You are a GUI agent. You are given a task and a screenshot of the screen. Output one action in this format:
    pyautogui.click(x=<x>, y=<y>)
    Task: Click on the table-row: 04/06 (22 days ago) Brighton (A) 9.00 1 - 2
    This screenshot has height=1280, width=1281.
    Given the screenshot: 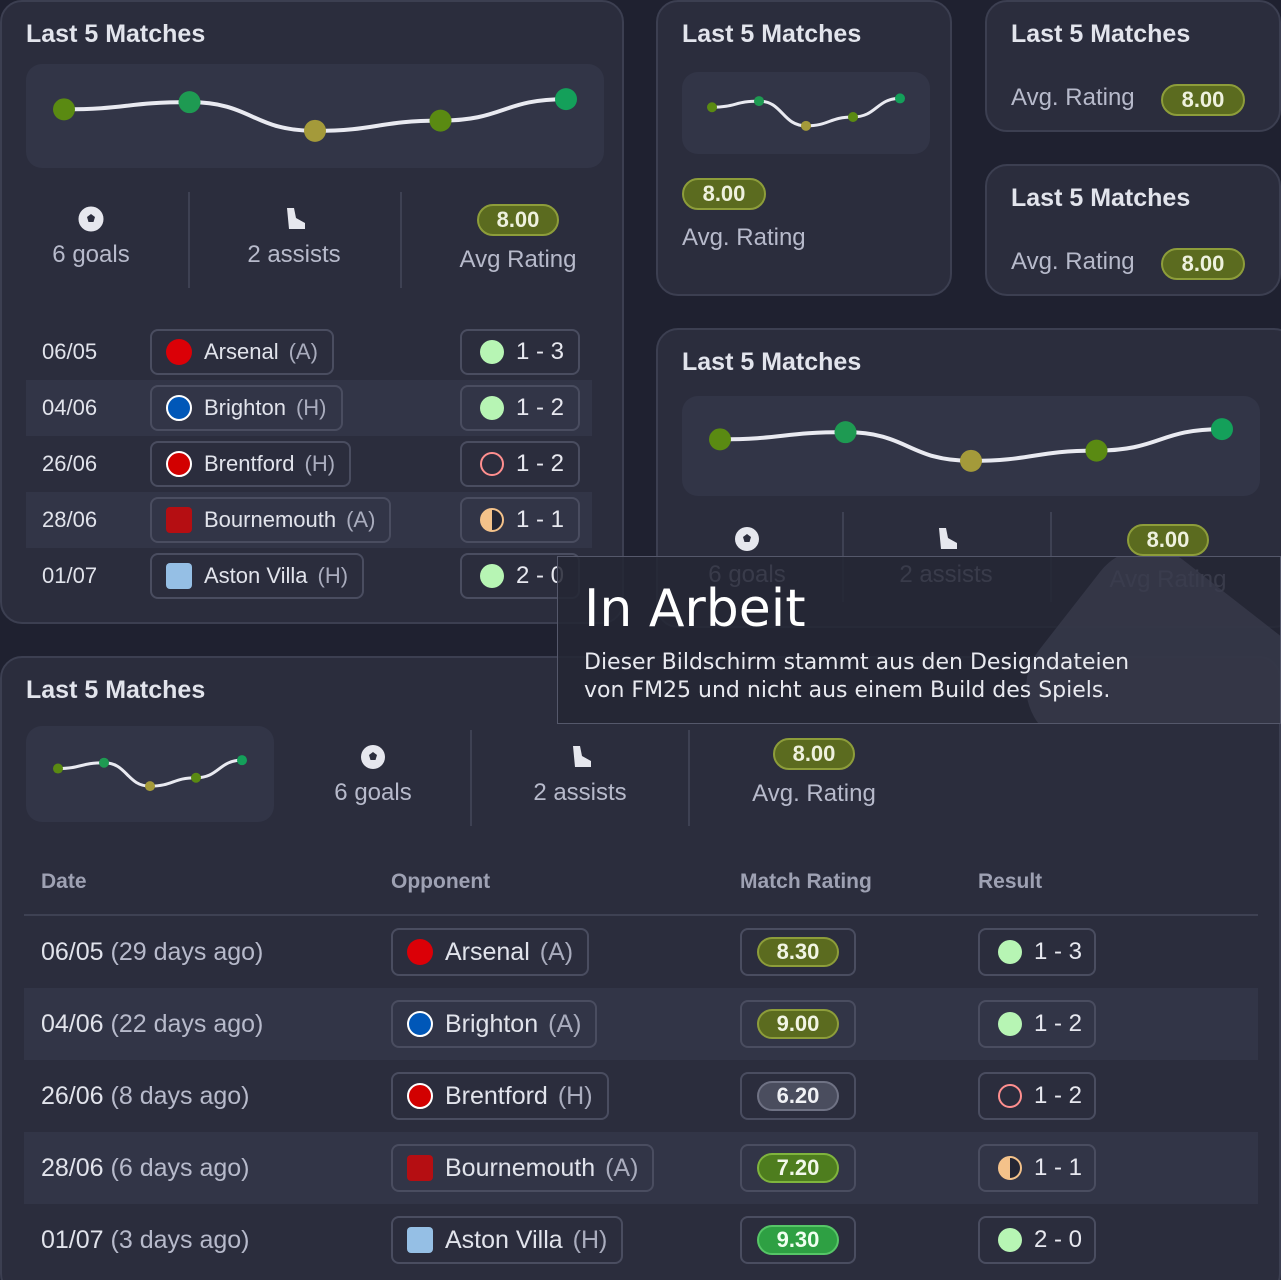 What is the action you would take?
    pyautogui.click(x=641, y=1024)
    